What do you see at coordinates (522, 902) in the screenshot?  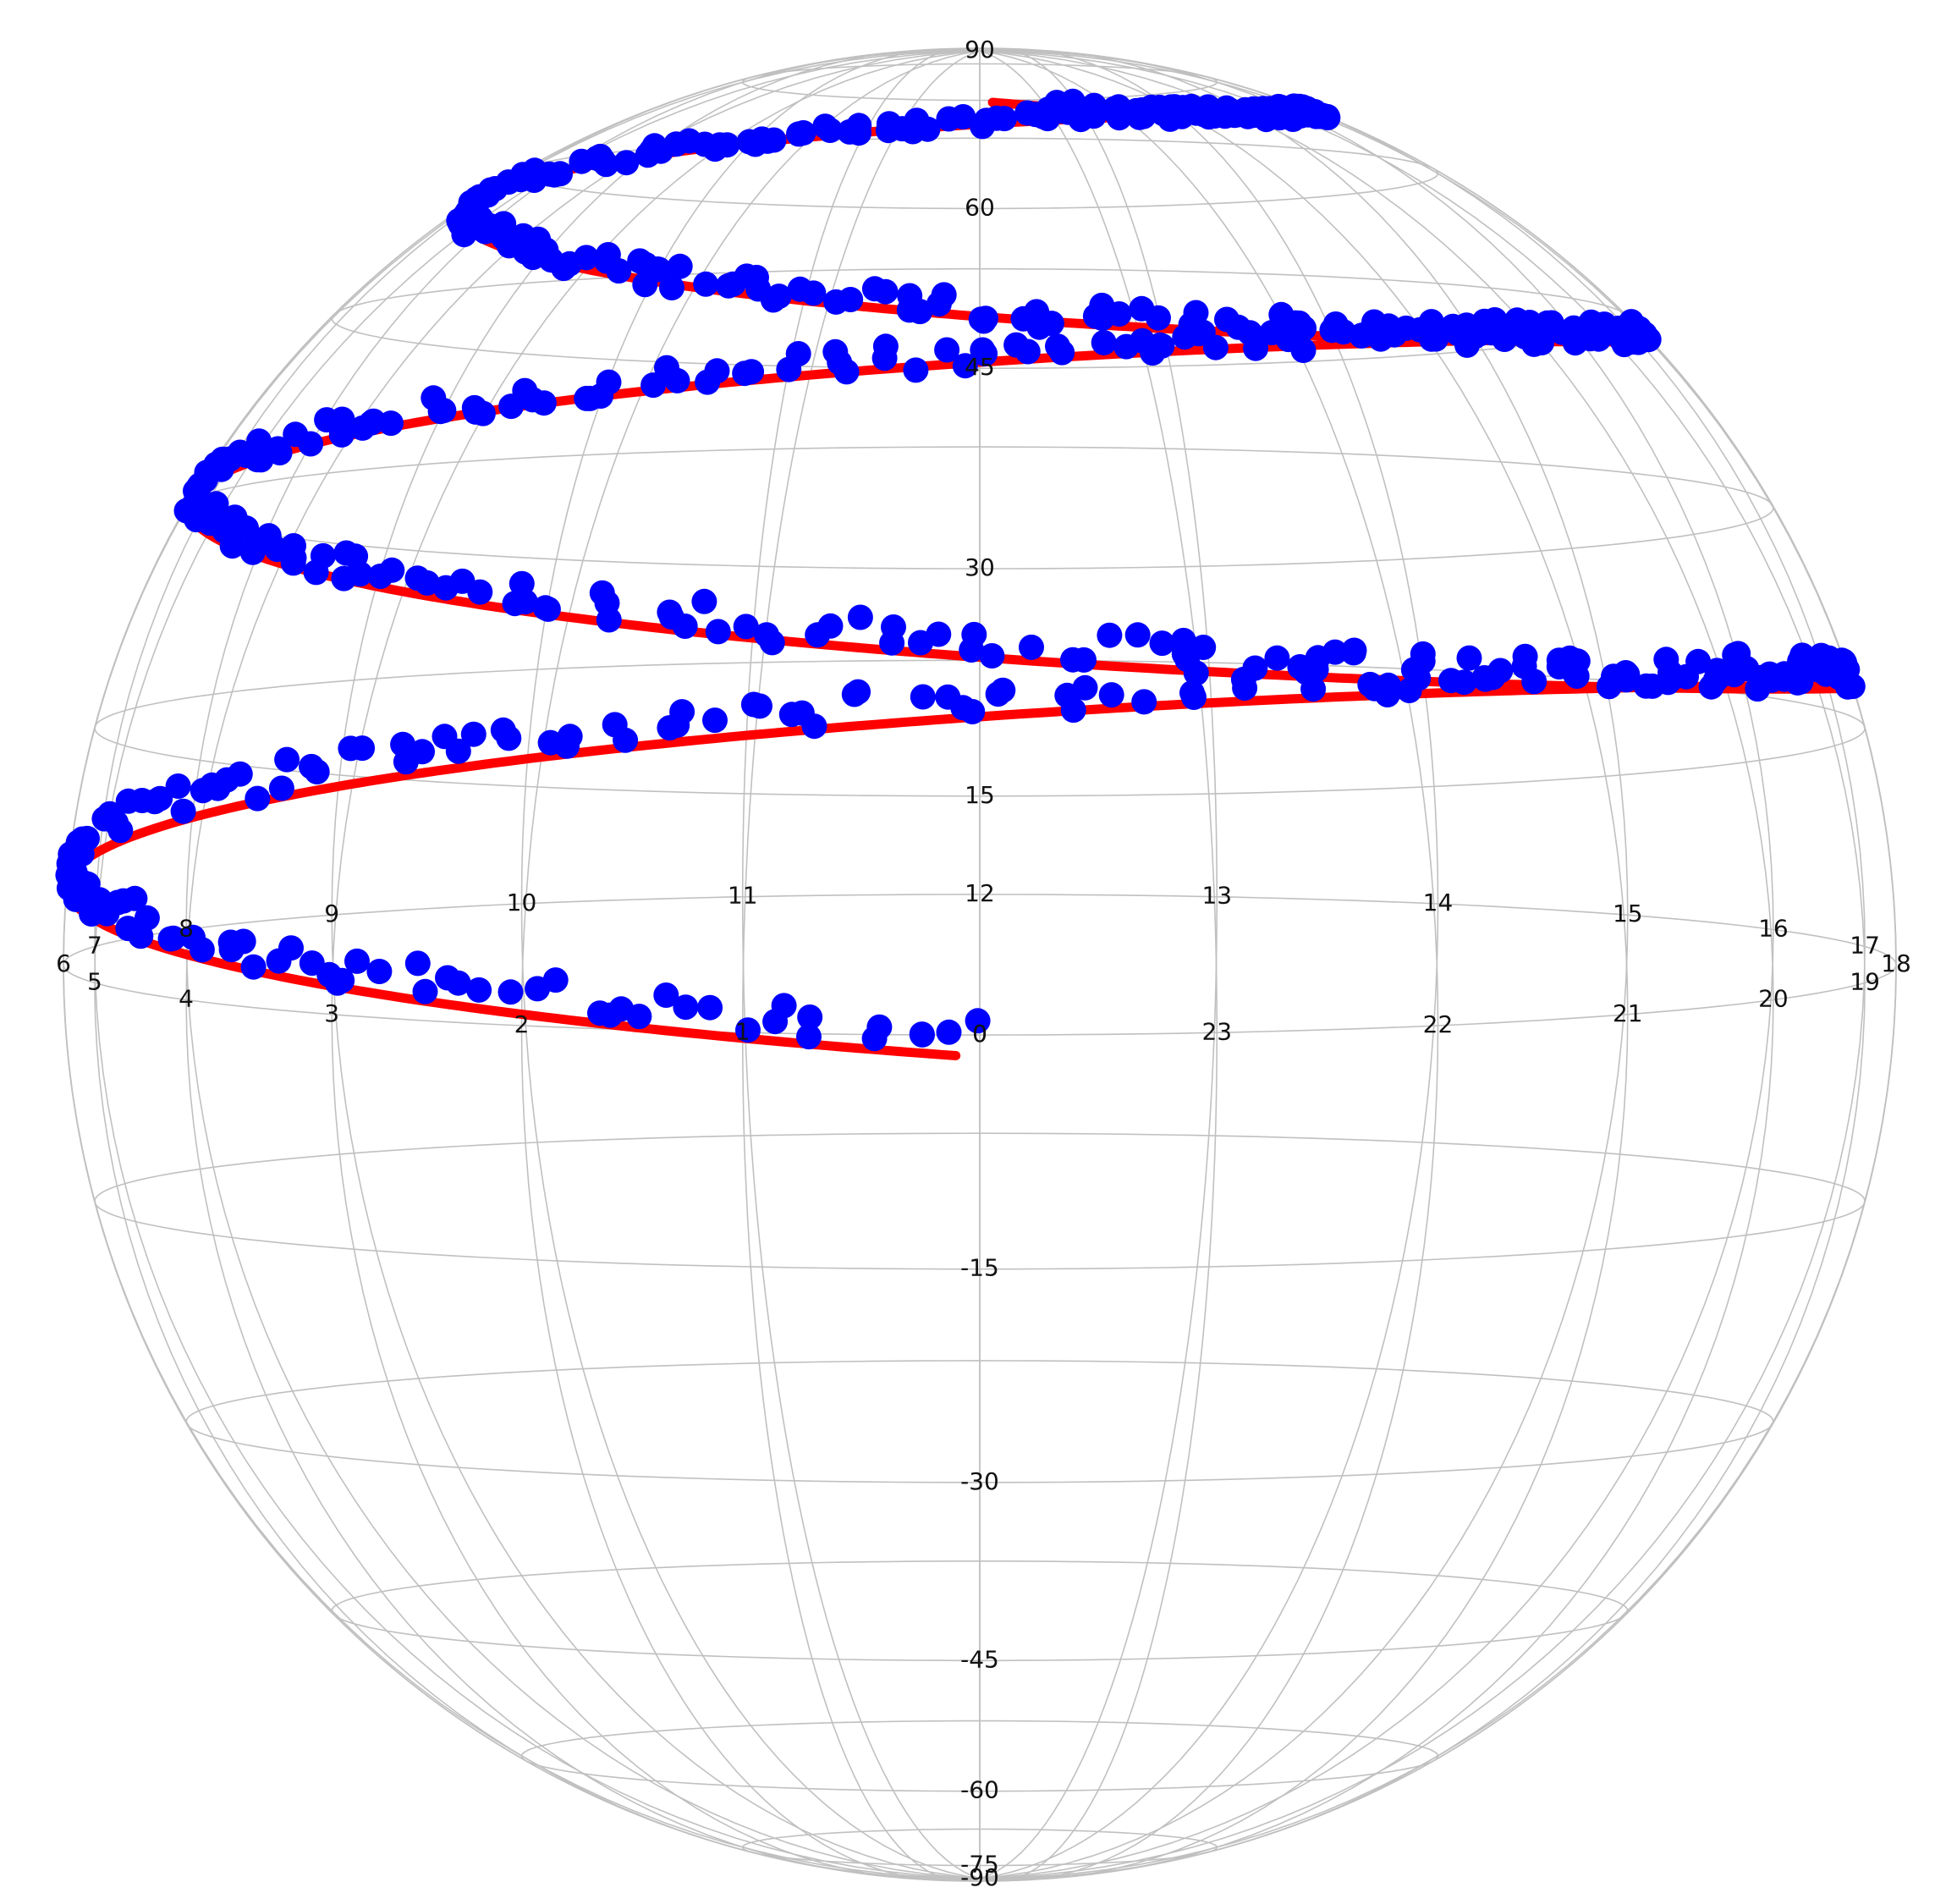 I see `ra-tick-label: 10` at bounding box center [522, 902].